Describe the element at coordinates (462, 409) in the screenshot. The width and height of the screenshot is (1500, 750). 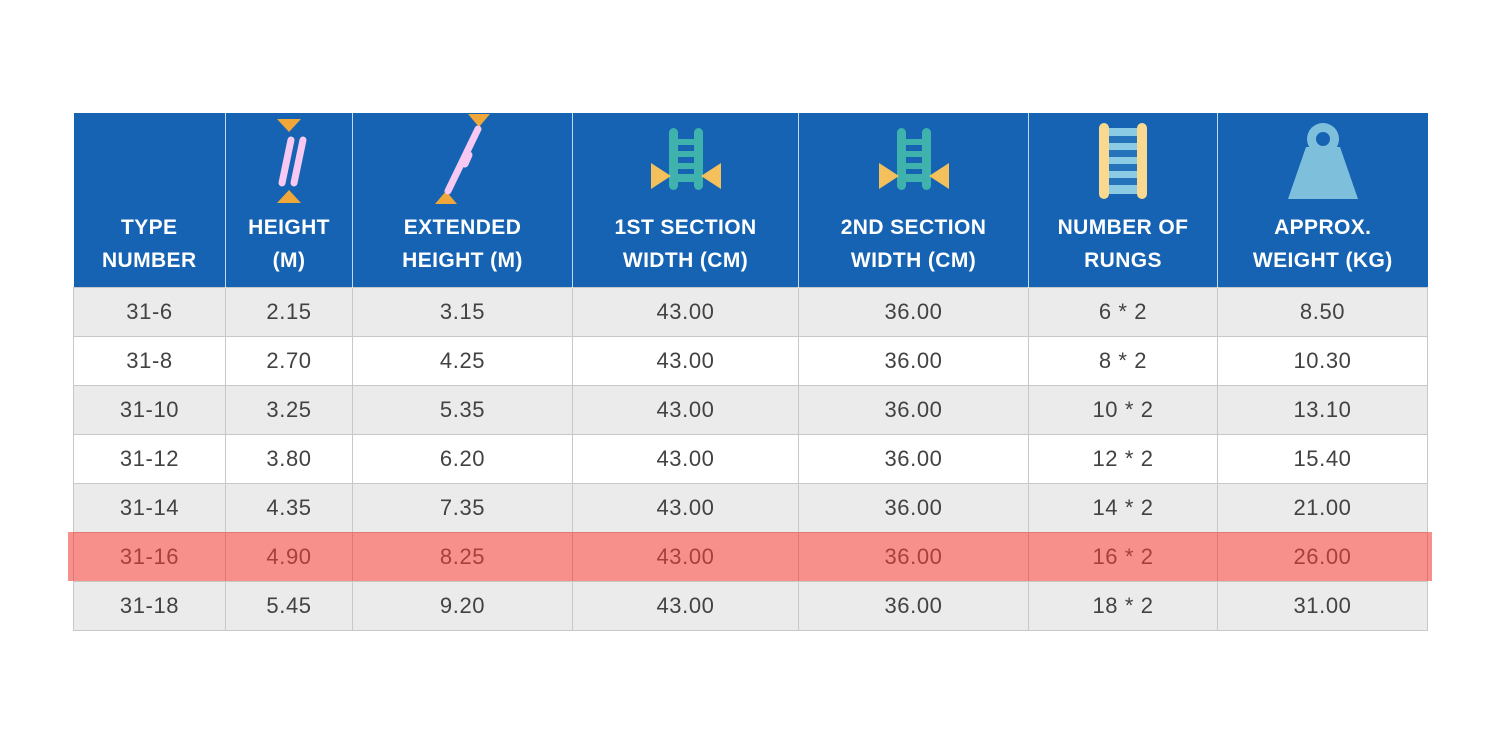
I see `table-cell: 5.35` at that location.